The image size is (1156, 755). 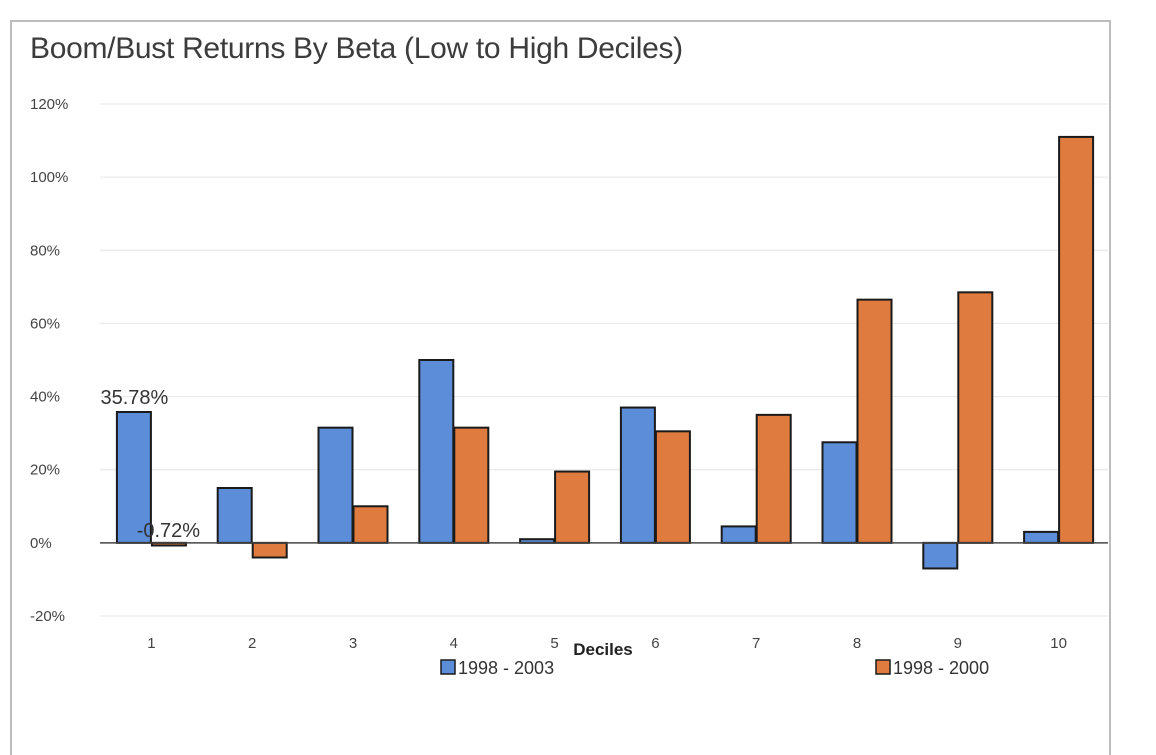 What do you see at coordinates (45, 397) in the screenshot?
I see `y-tick-label: 40%` at bounding box center [45, 397].